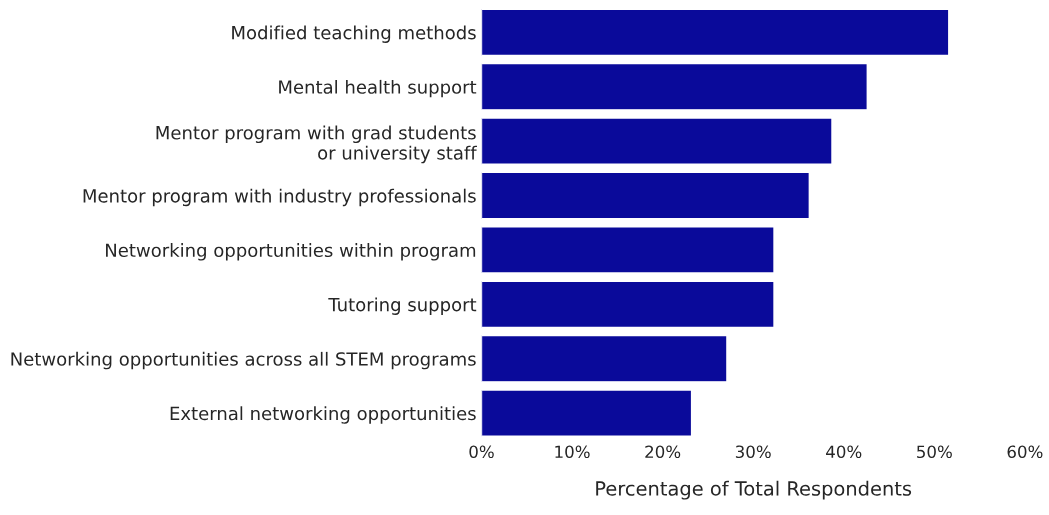 The height and width of the screenshot is (515, 1049). I want to click on x-tick-label: 60%, so click(1025, 452).